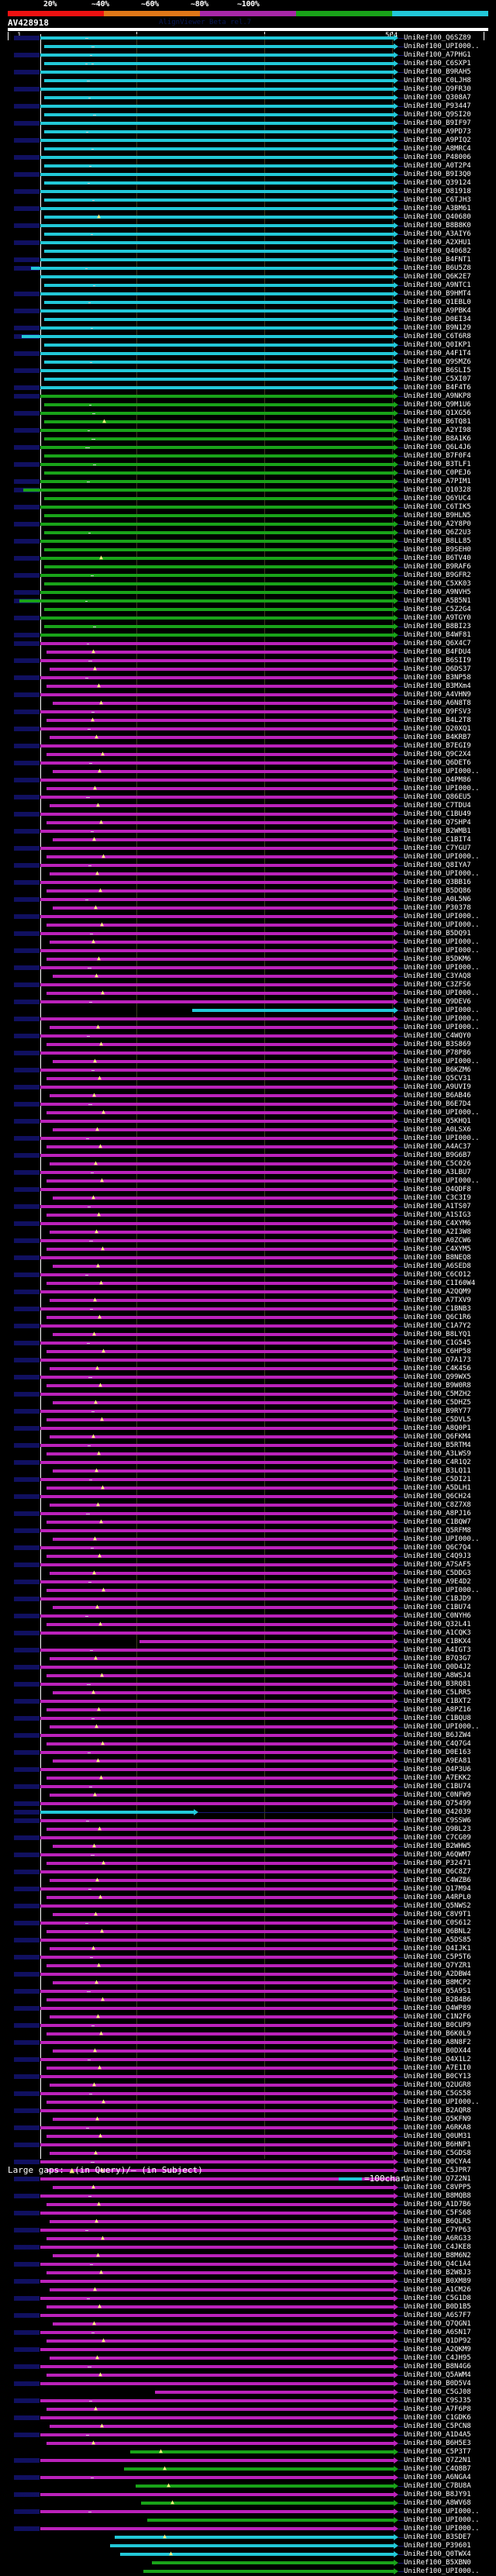  Describe the element at coordinates (437, 319) in the screenshot. I see `hit-accession-label: UniRef100_D0EI34` at that location.